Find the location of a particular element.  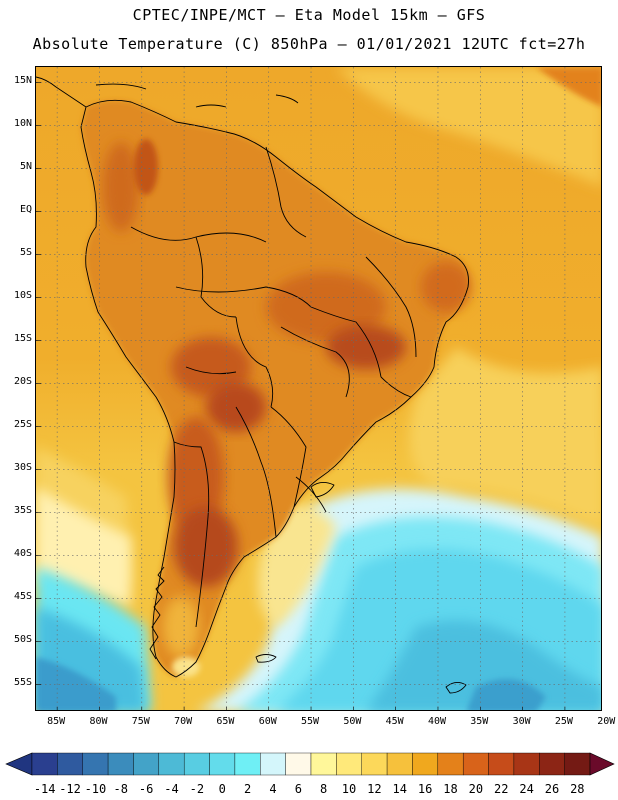

latitude-label: 45S is located at coordinates (22, 597).